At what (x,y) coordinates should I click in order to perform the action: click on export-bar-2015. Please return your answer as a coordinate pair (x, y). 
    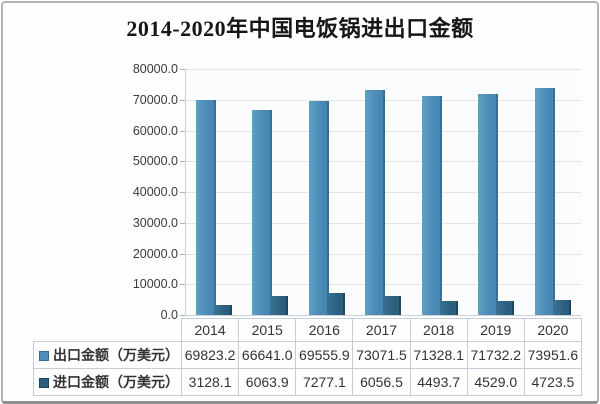
    Looking at the image, I should click on (262, 212).